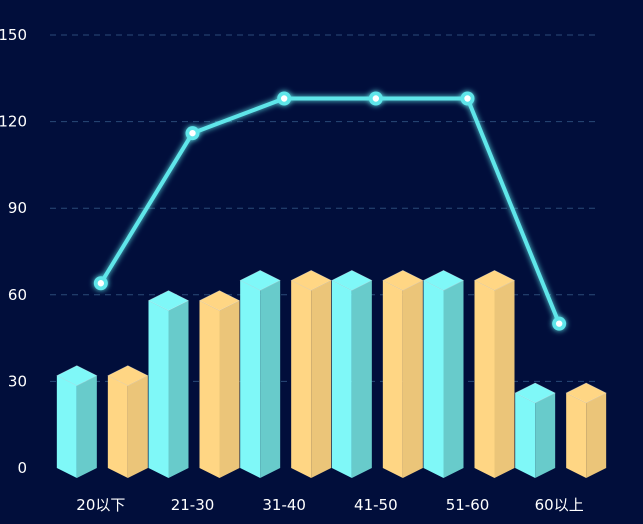 The image size is (643, 524). What do you see at coordinates (17, 208) in the screenshot?
I see `y-tick-label: 90` at bounding box center [17, 208].